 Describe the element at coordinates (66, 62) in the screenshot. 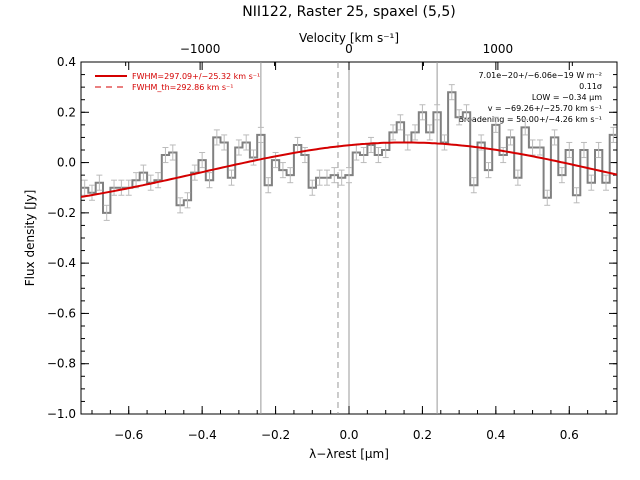

I see `y-tick-label: 0.4` at that location.